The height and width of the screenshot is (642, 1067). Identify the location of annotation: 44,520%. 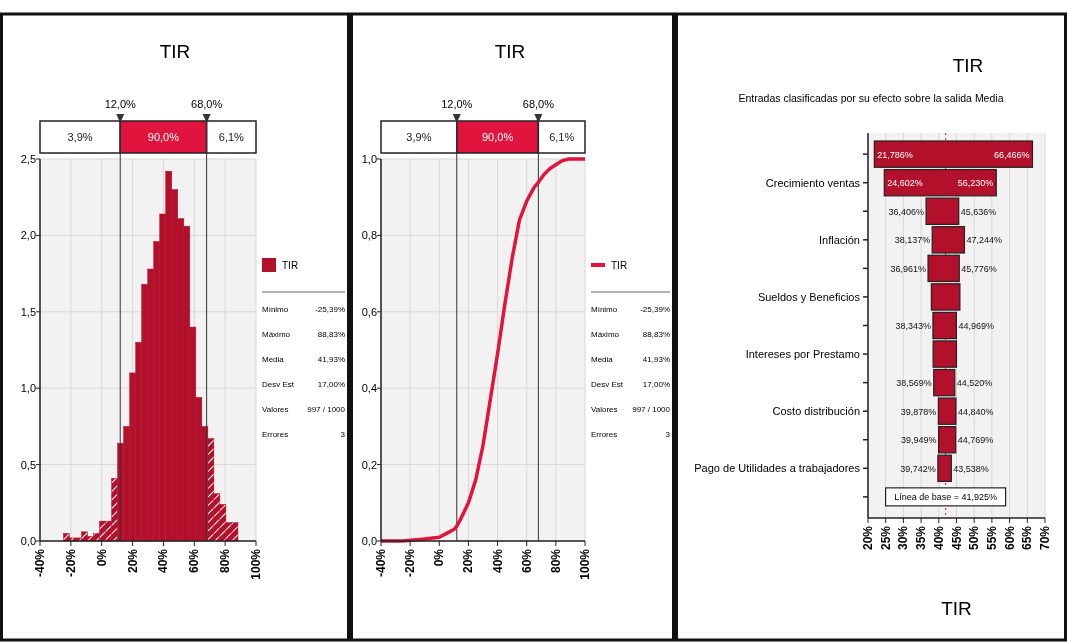
(974, 383).